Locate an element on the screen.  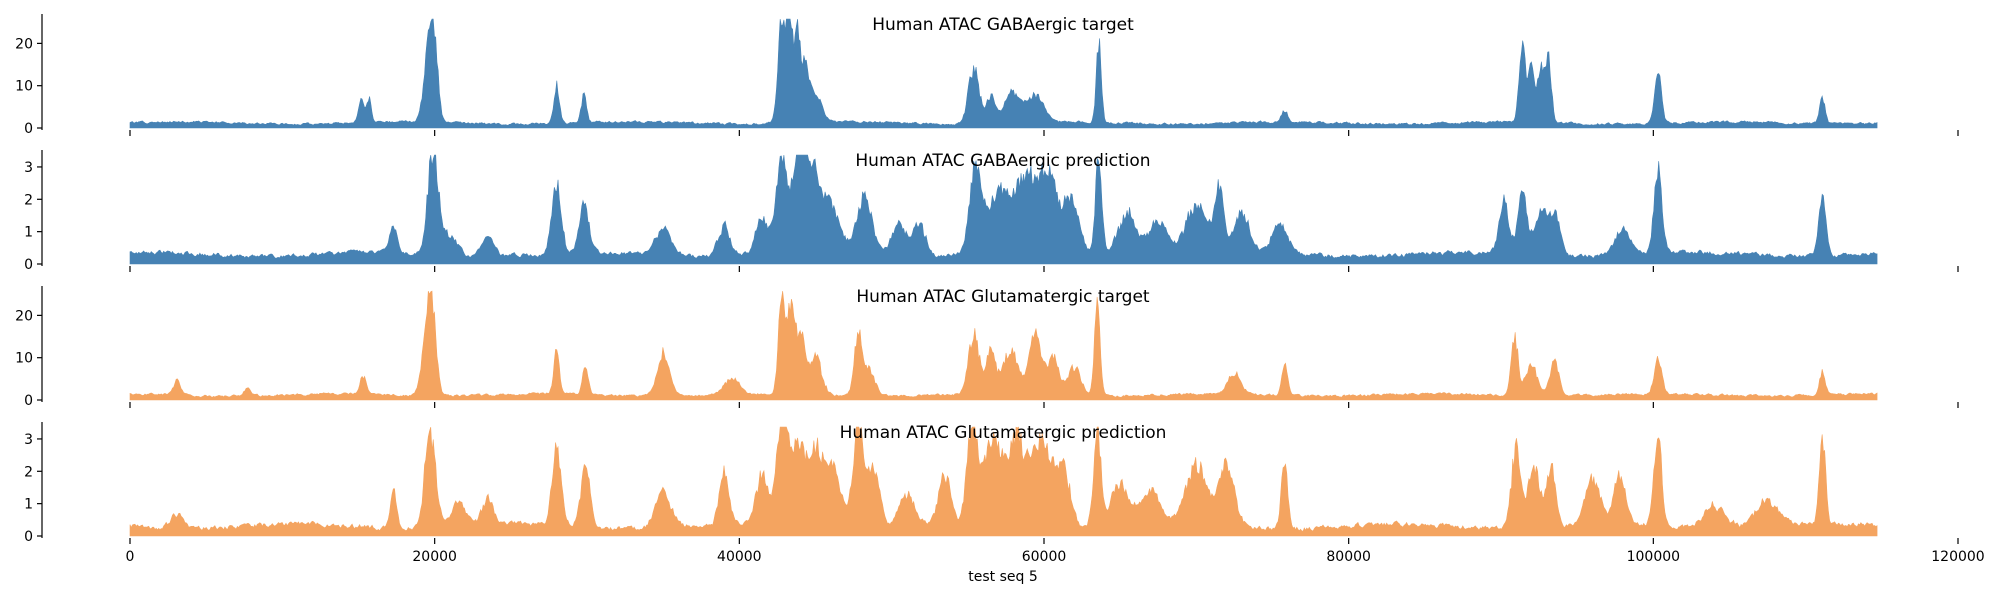
panel-title-2: Human ATAC GABAergic prediction is located at coordinates (1002, 161).